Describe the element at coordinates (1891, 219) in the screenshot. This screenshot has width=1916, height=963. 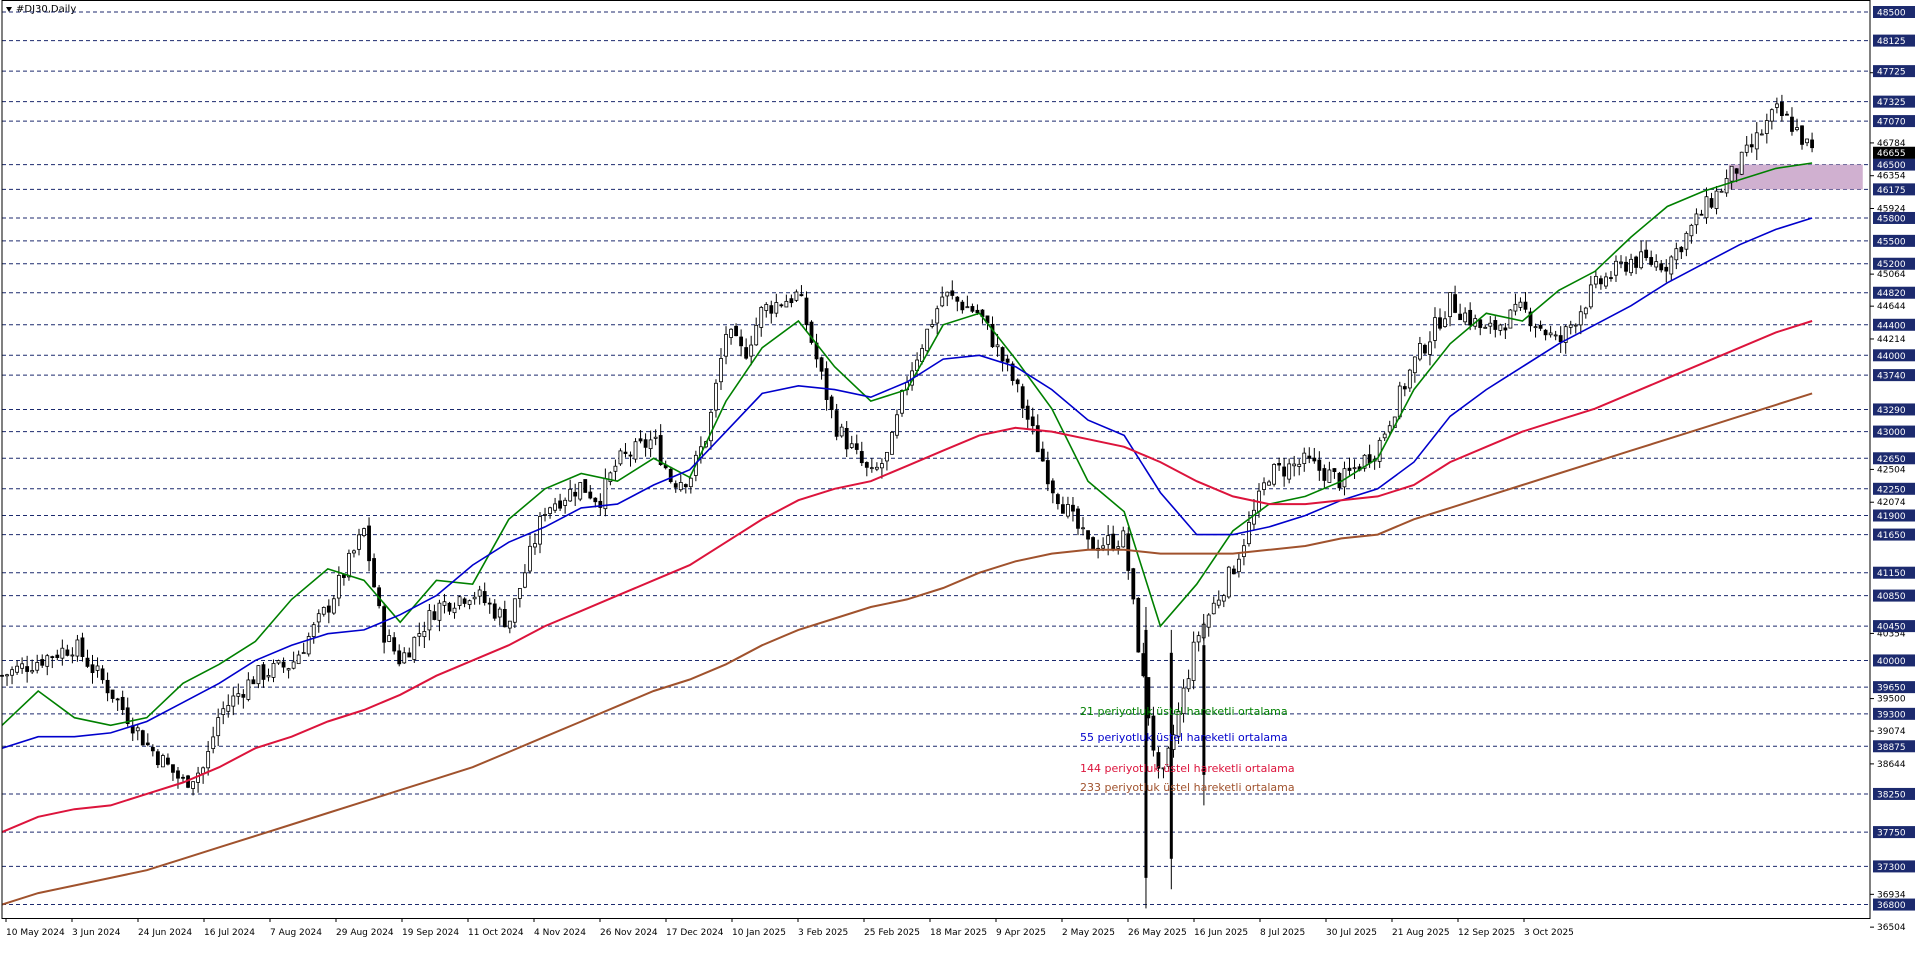
I see `level-tag-label: 45800` at that location.